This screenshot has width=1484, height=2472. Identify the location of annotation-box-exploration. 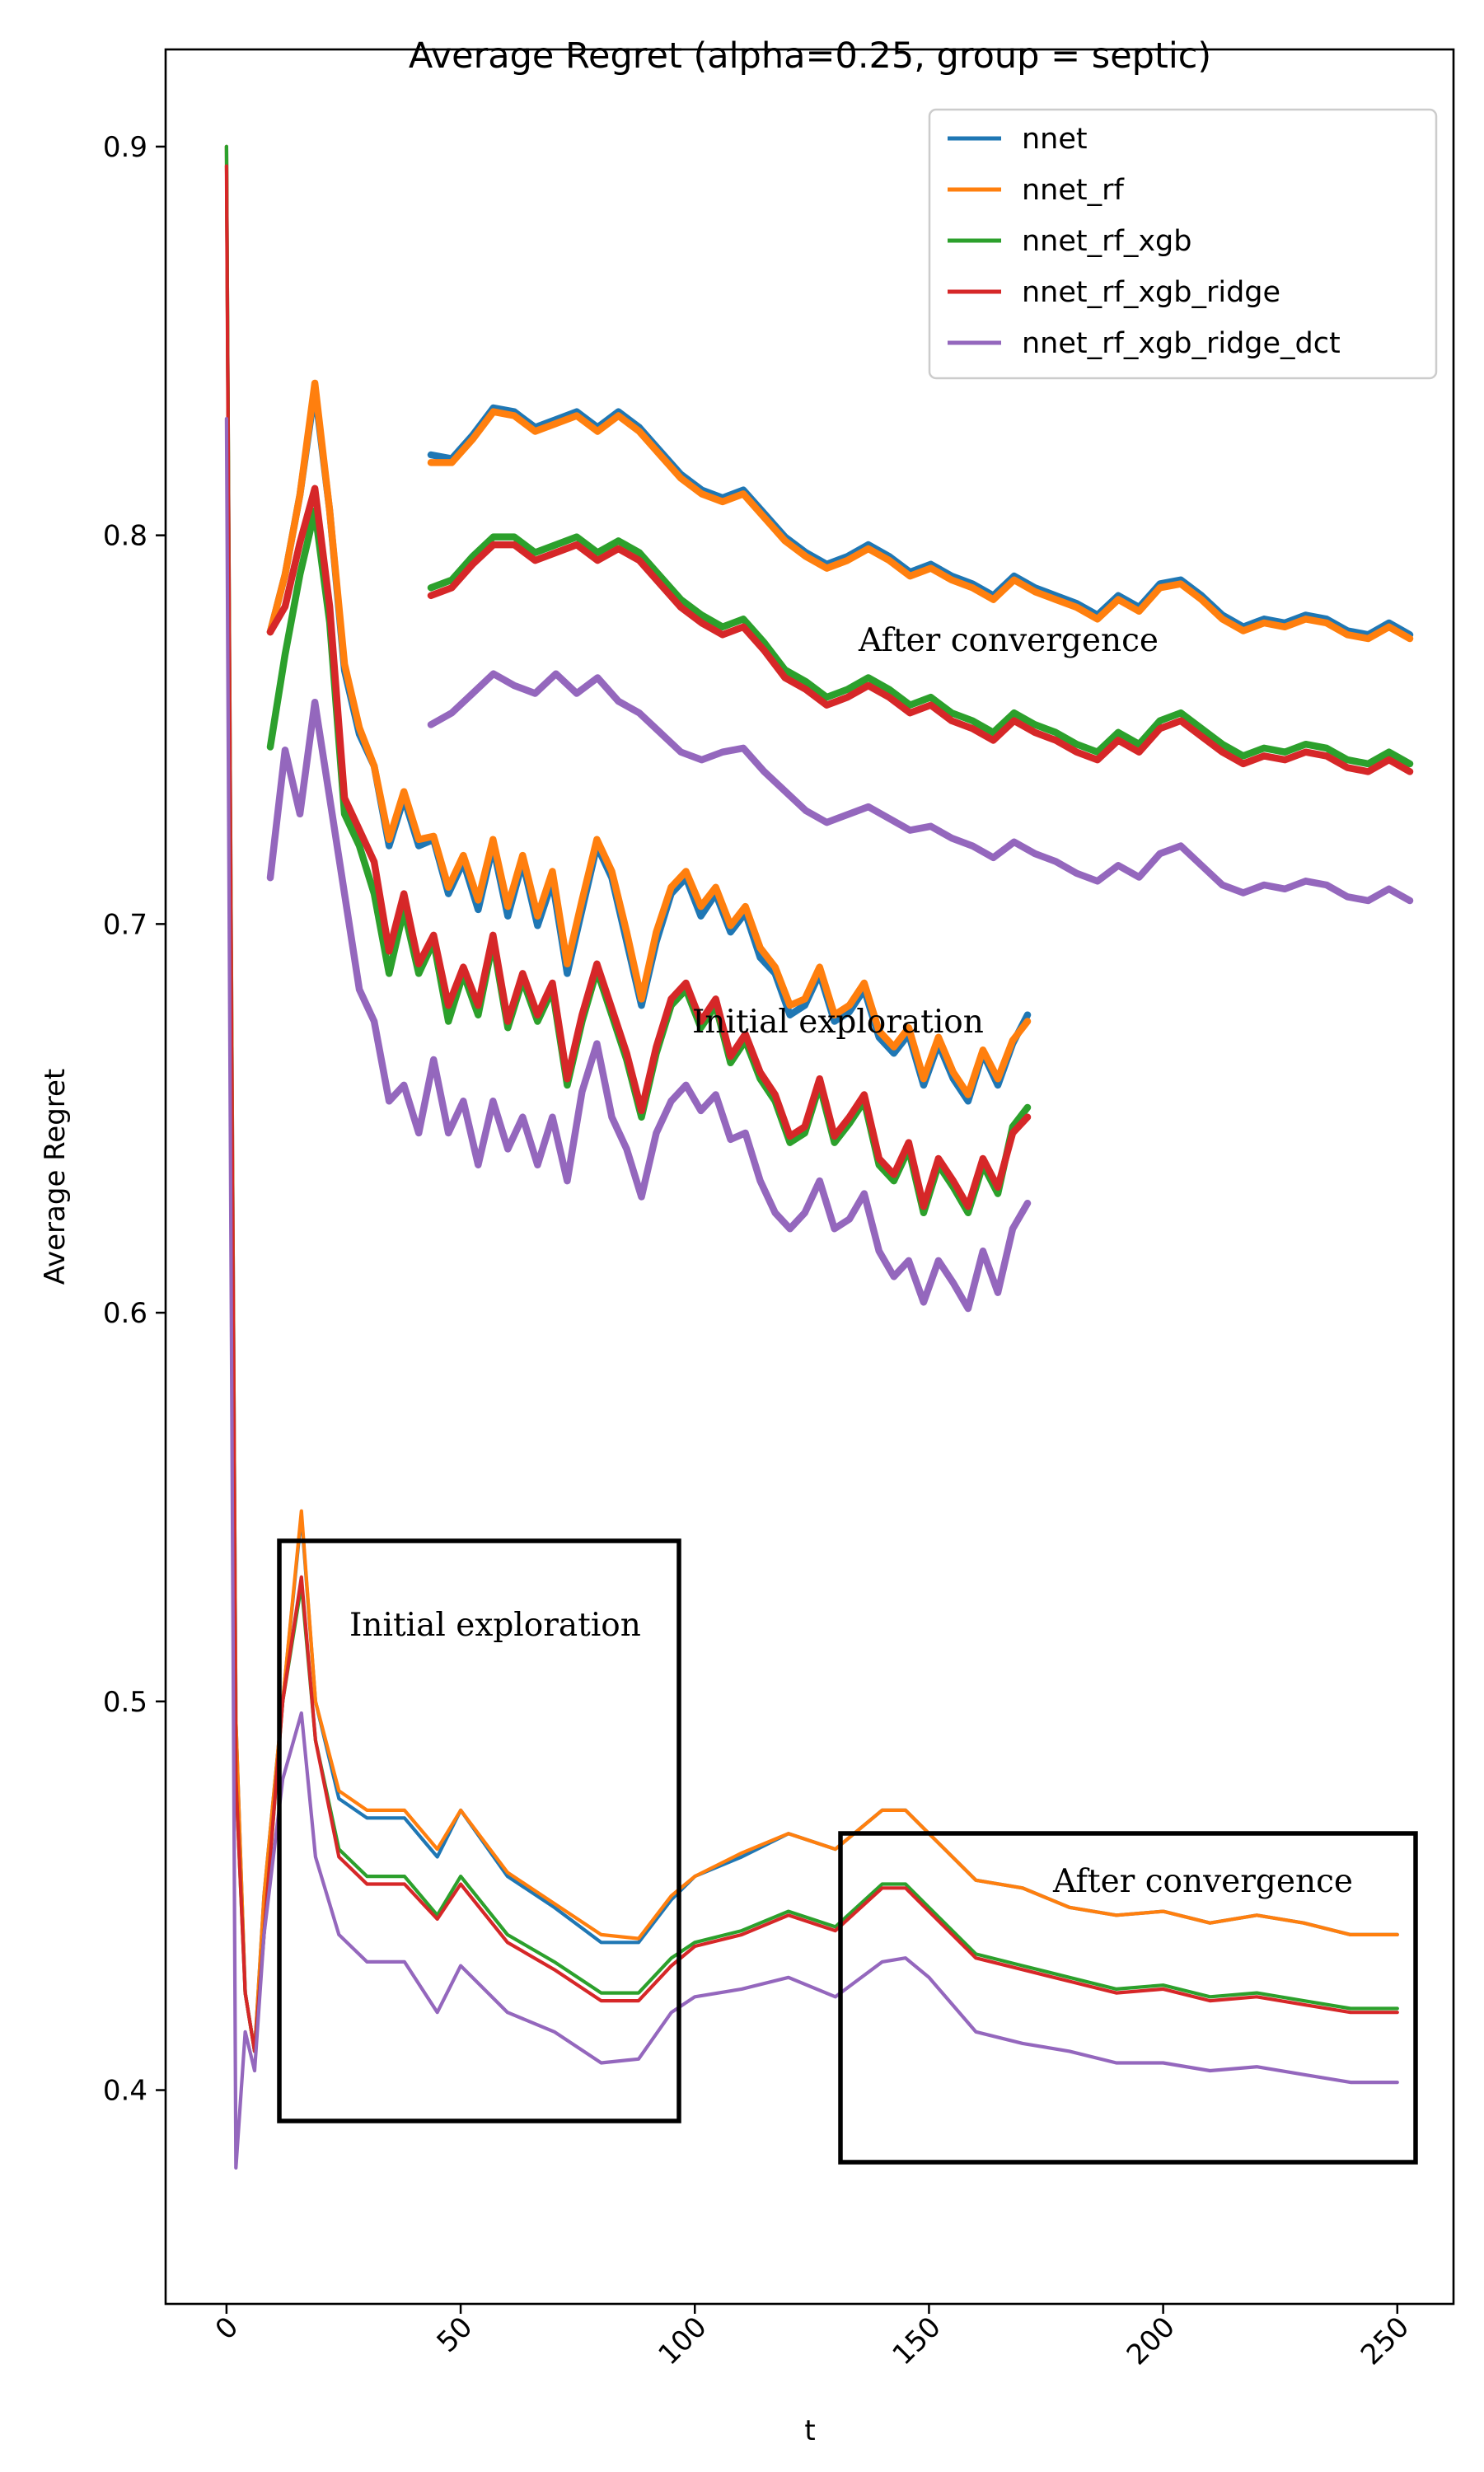
(479, 1830).